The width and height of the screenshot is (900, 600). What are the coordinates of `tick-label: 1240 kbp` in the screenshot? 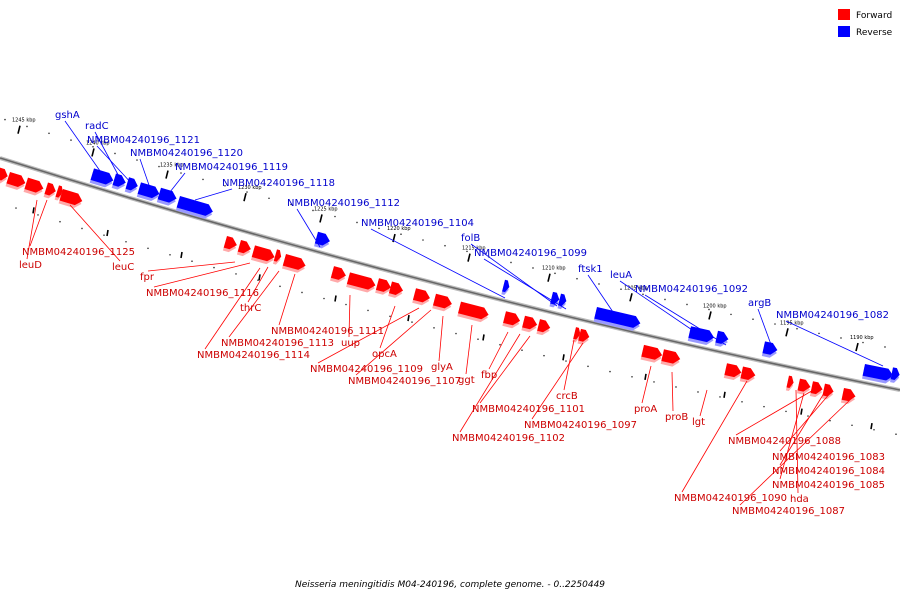 It's located at (98, 143).